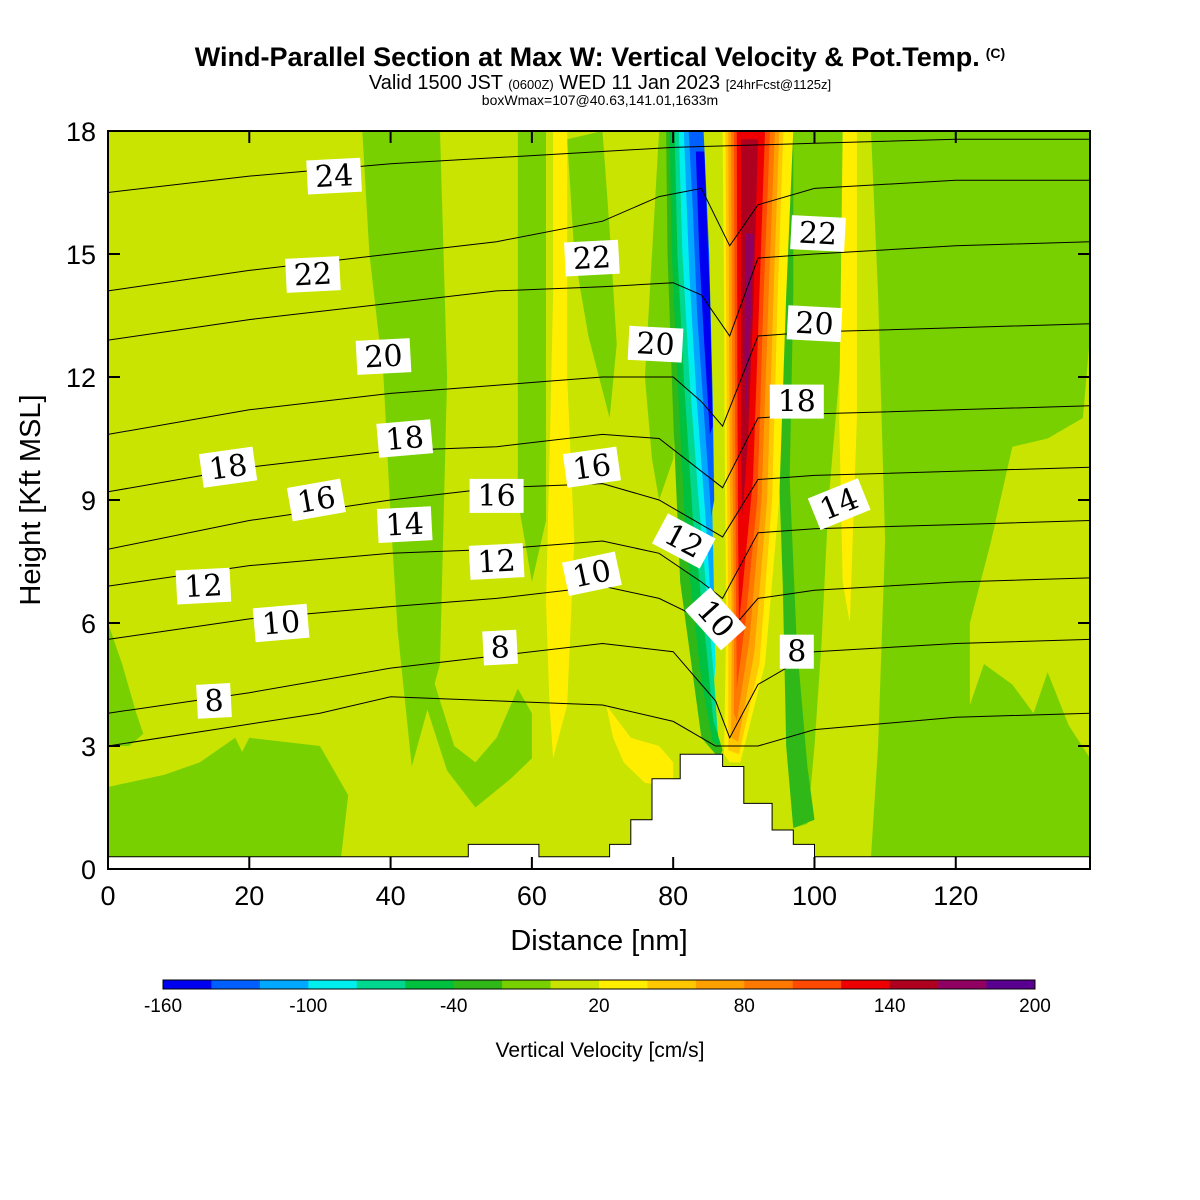  I want to click on contour-label-21: 8, so click(214, 701).